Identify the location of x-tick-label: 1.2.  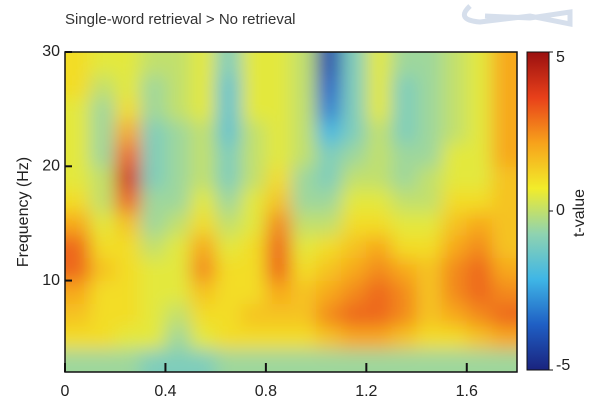
(366, 391).